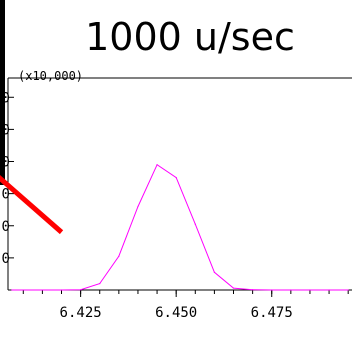 Image resolution: width=357 pixels, height=351 pixels. I want to click on x-tick-label: 6.450, so click(176, 313).